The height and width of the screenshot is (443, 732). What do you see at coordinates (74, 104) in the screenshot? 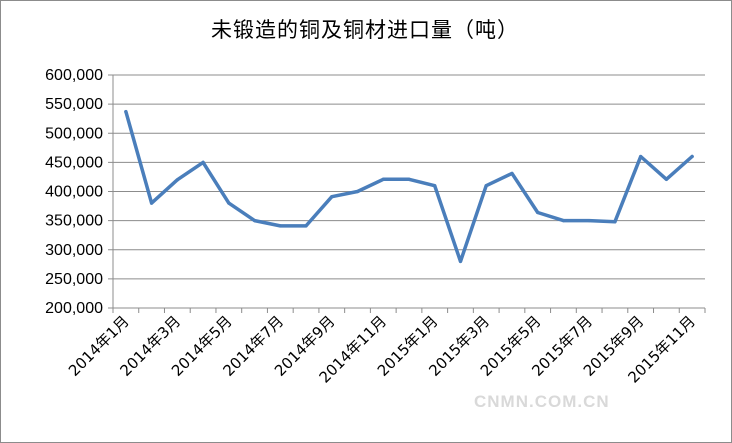
I see `y-tick-label: 550,000` at bounding box center [74, 104].